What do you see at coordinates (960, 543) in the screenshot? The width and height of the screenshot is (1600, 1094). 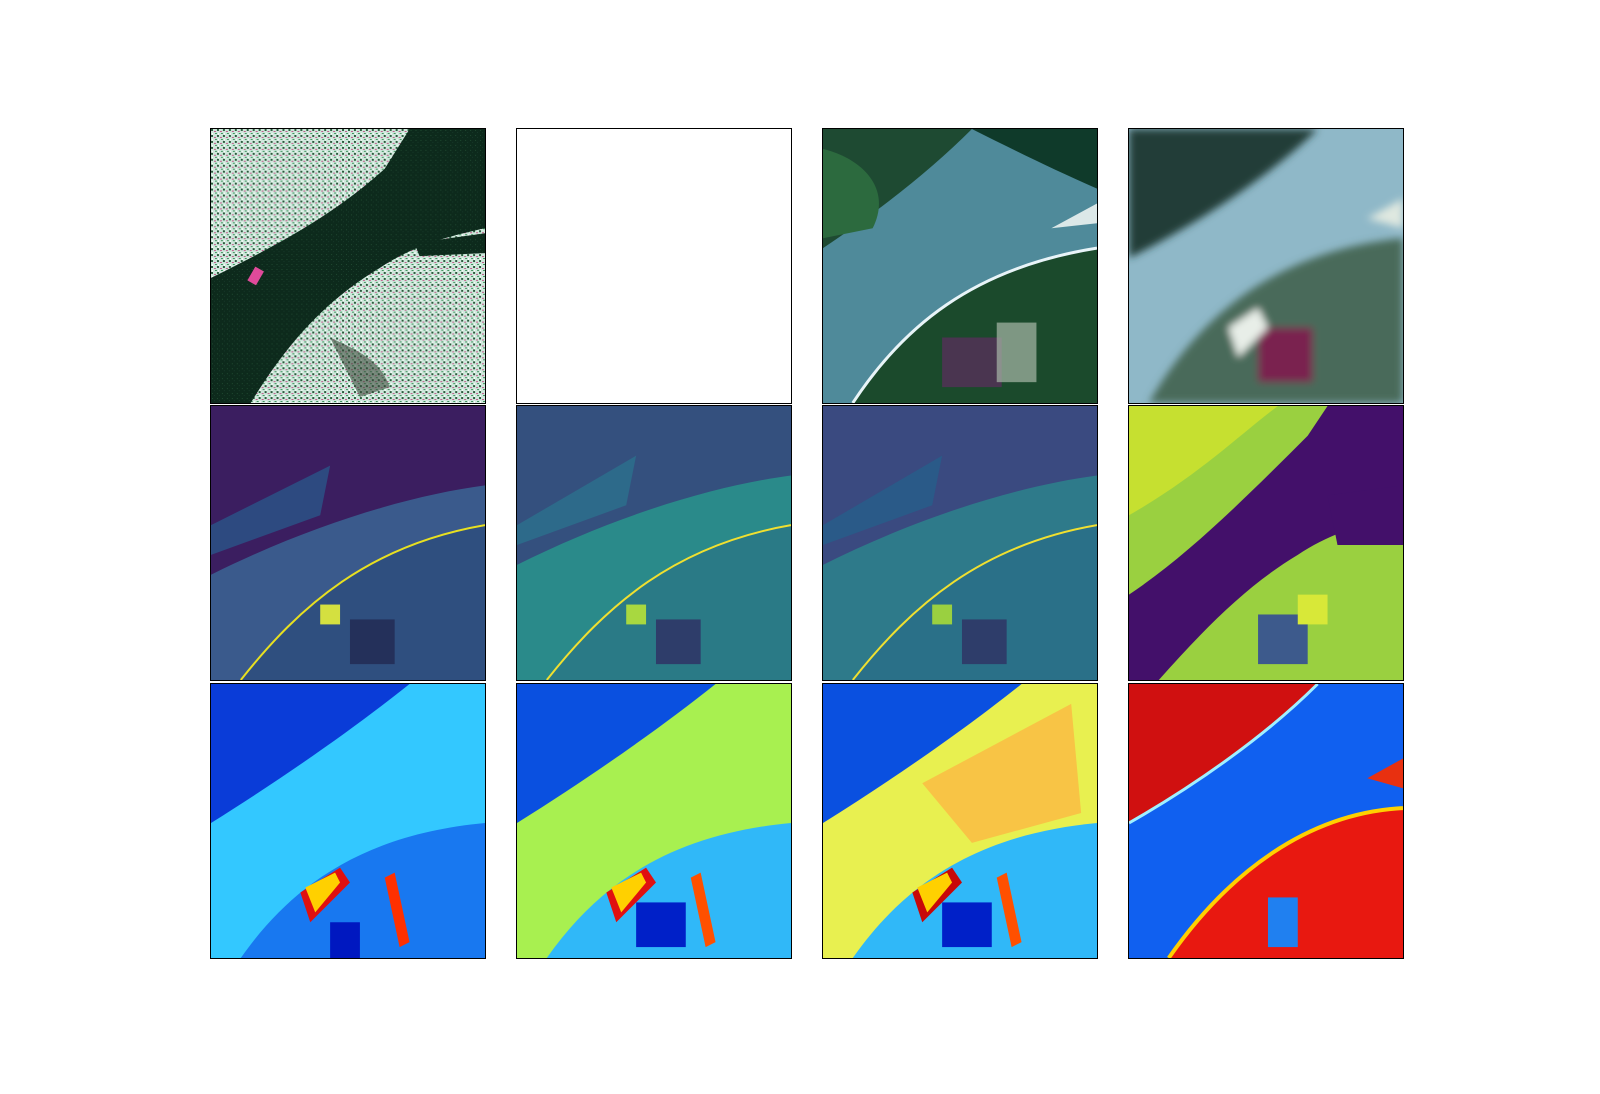 I see `panel-r2-c3-viridis` at bounding box center [960, 543].